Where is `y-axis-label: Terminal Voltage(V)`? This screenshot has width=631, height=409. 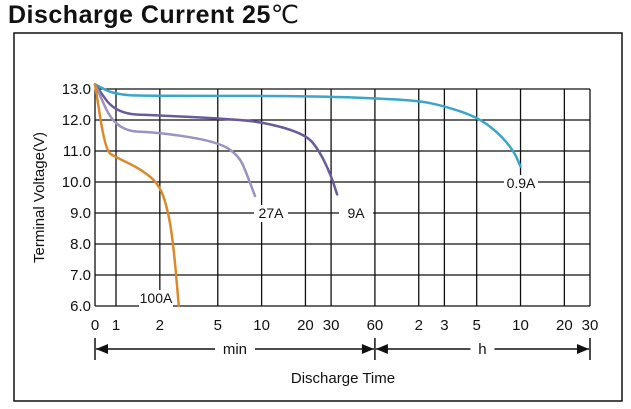 y-axis-label: Terminal Voltage(V) is located at coordinates (39, 197).